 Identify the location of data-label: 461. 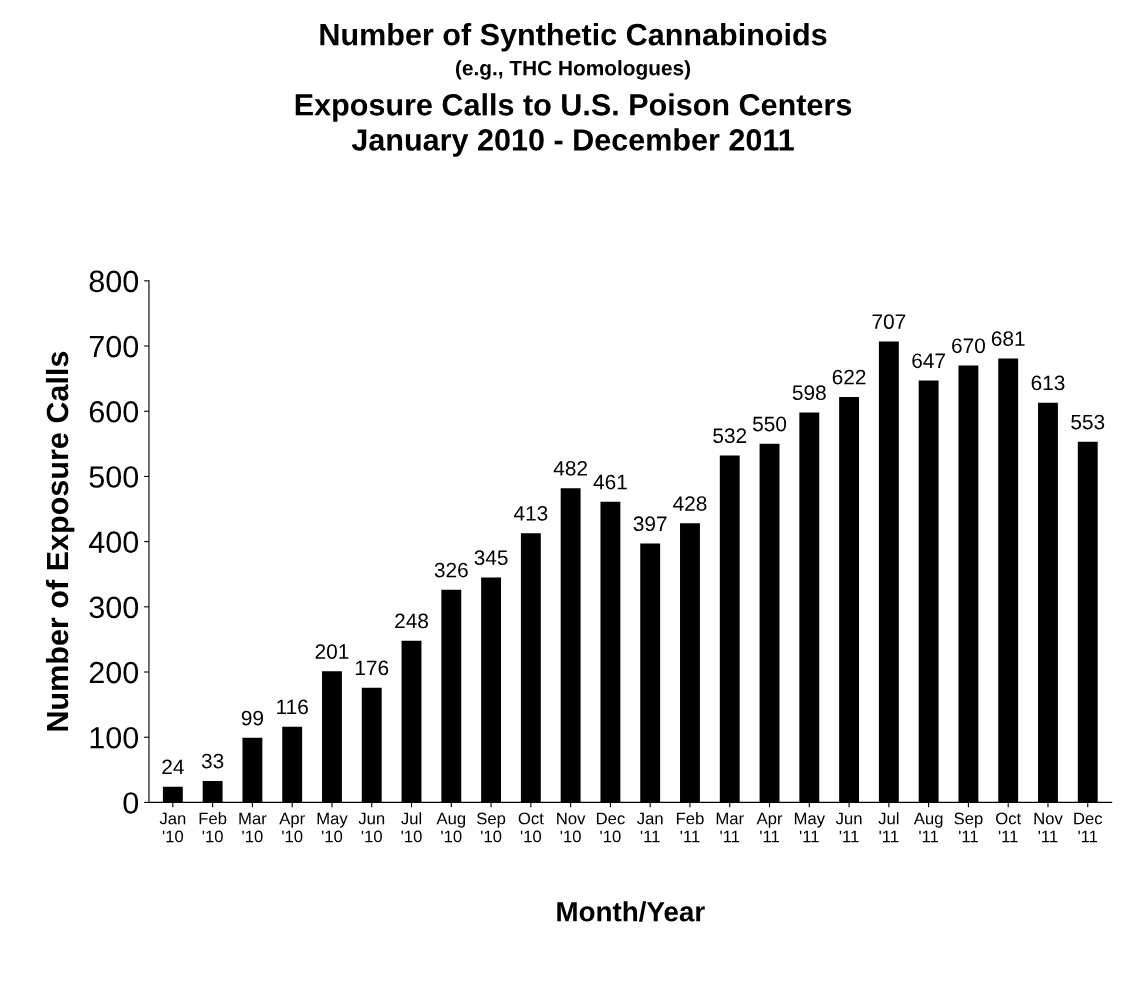
(610, 482).